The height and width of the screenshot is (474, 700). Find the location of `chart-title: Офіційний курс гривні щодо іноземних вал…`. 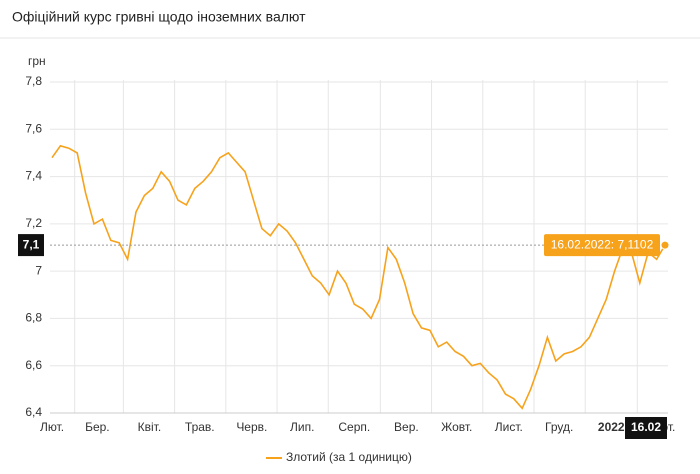

chart-title: Офіційний курс гривні щодо іноземних вал… is located at coordinates (159, 17).